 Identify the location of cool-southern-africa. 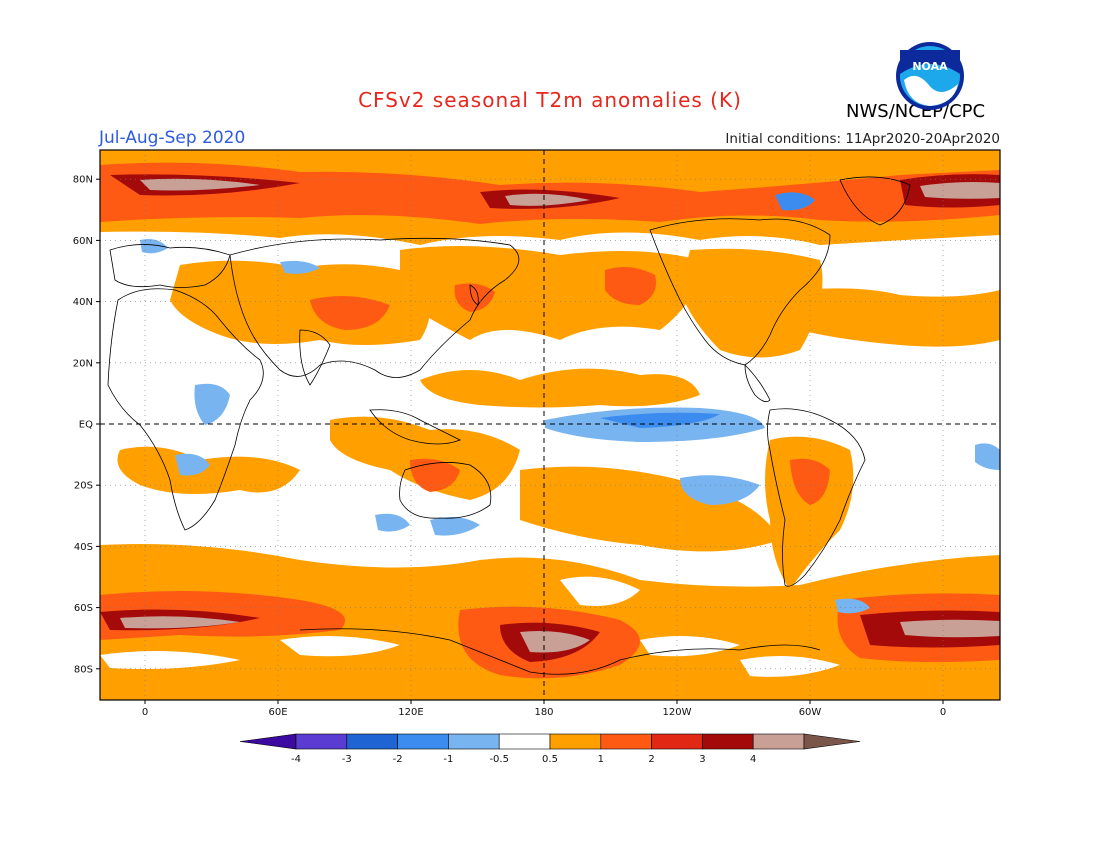
(192, 464).